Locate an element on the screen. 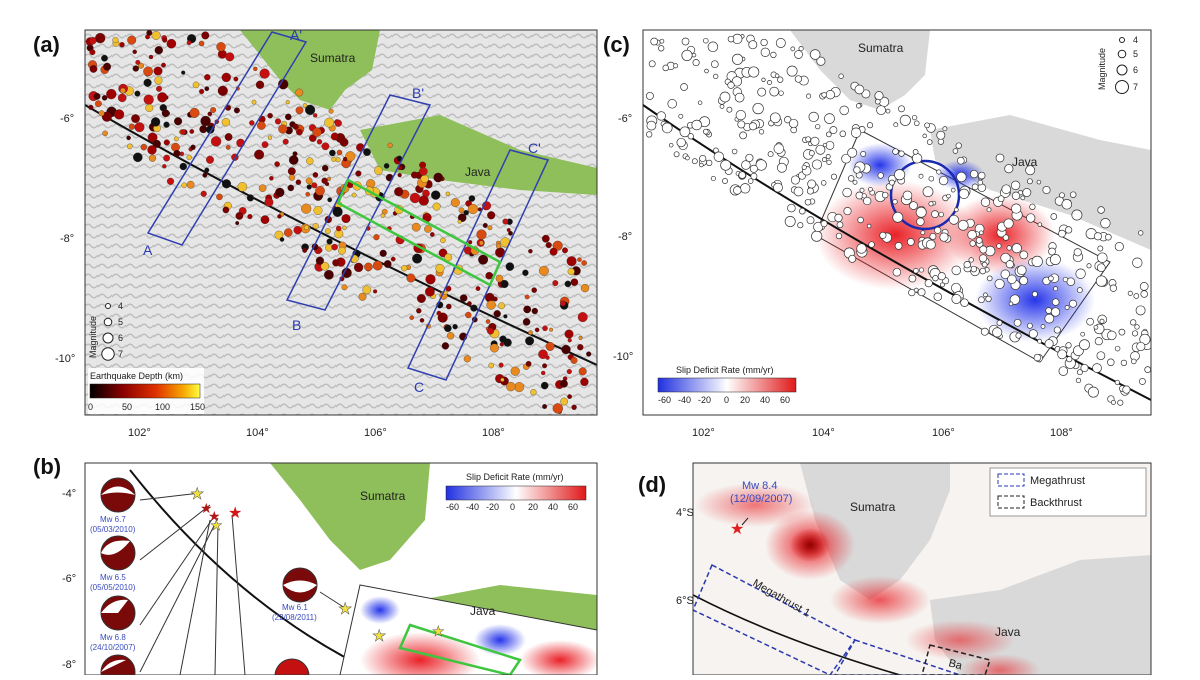  panel-a-lat-tick-2: -8° is located at coordinates (67, 239).